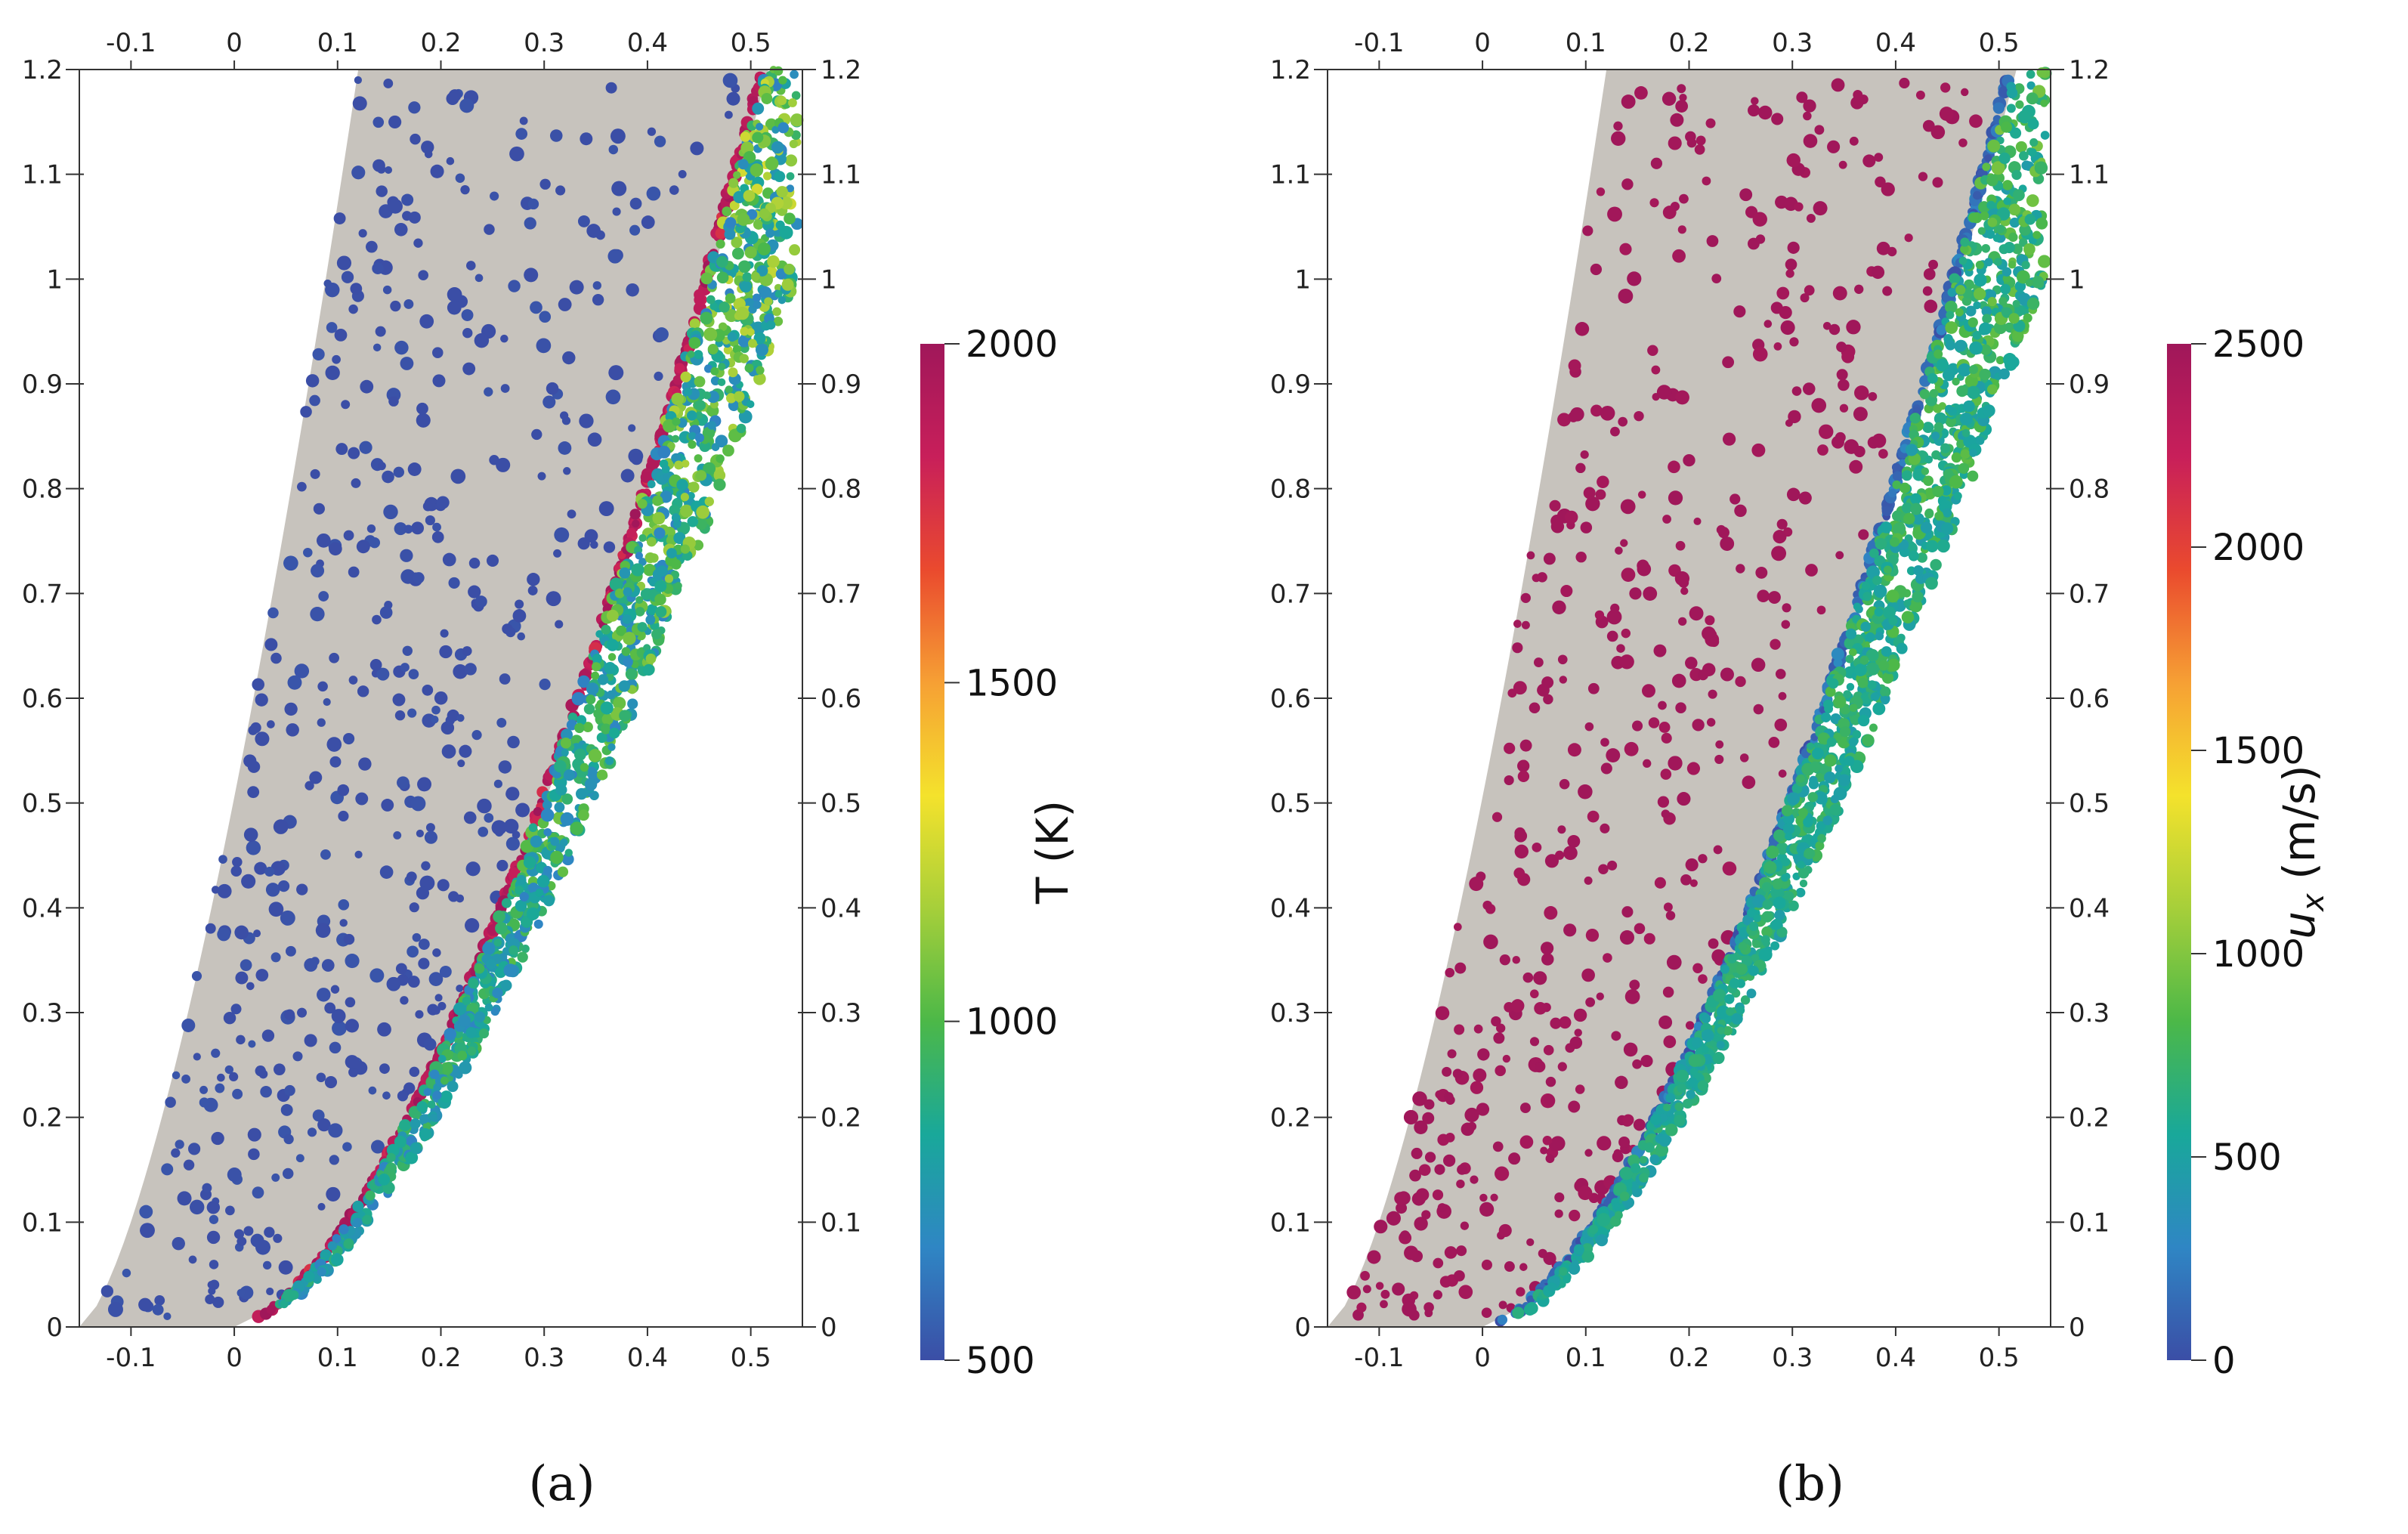  What do you see at coordinates (2302, 852) in the screenshot?
I see `colorbar-title: ux (m/s)` at bounding box center [2302, 852].